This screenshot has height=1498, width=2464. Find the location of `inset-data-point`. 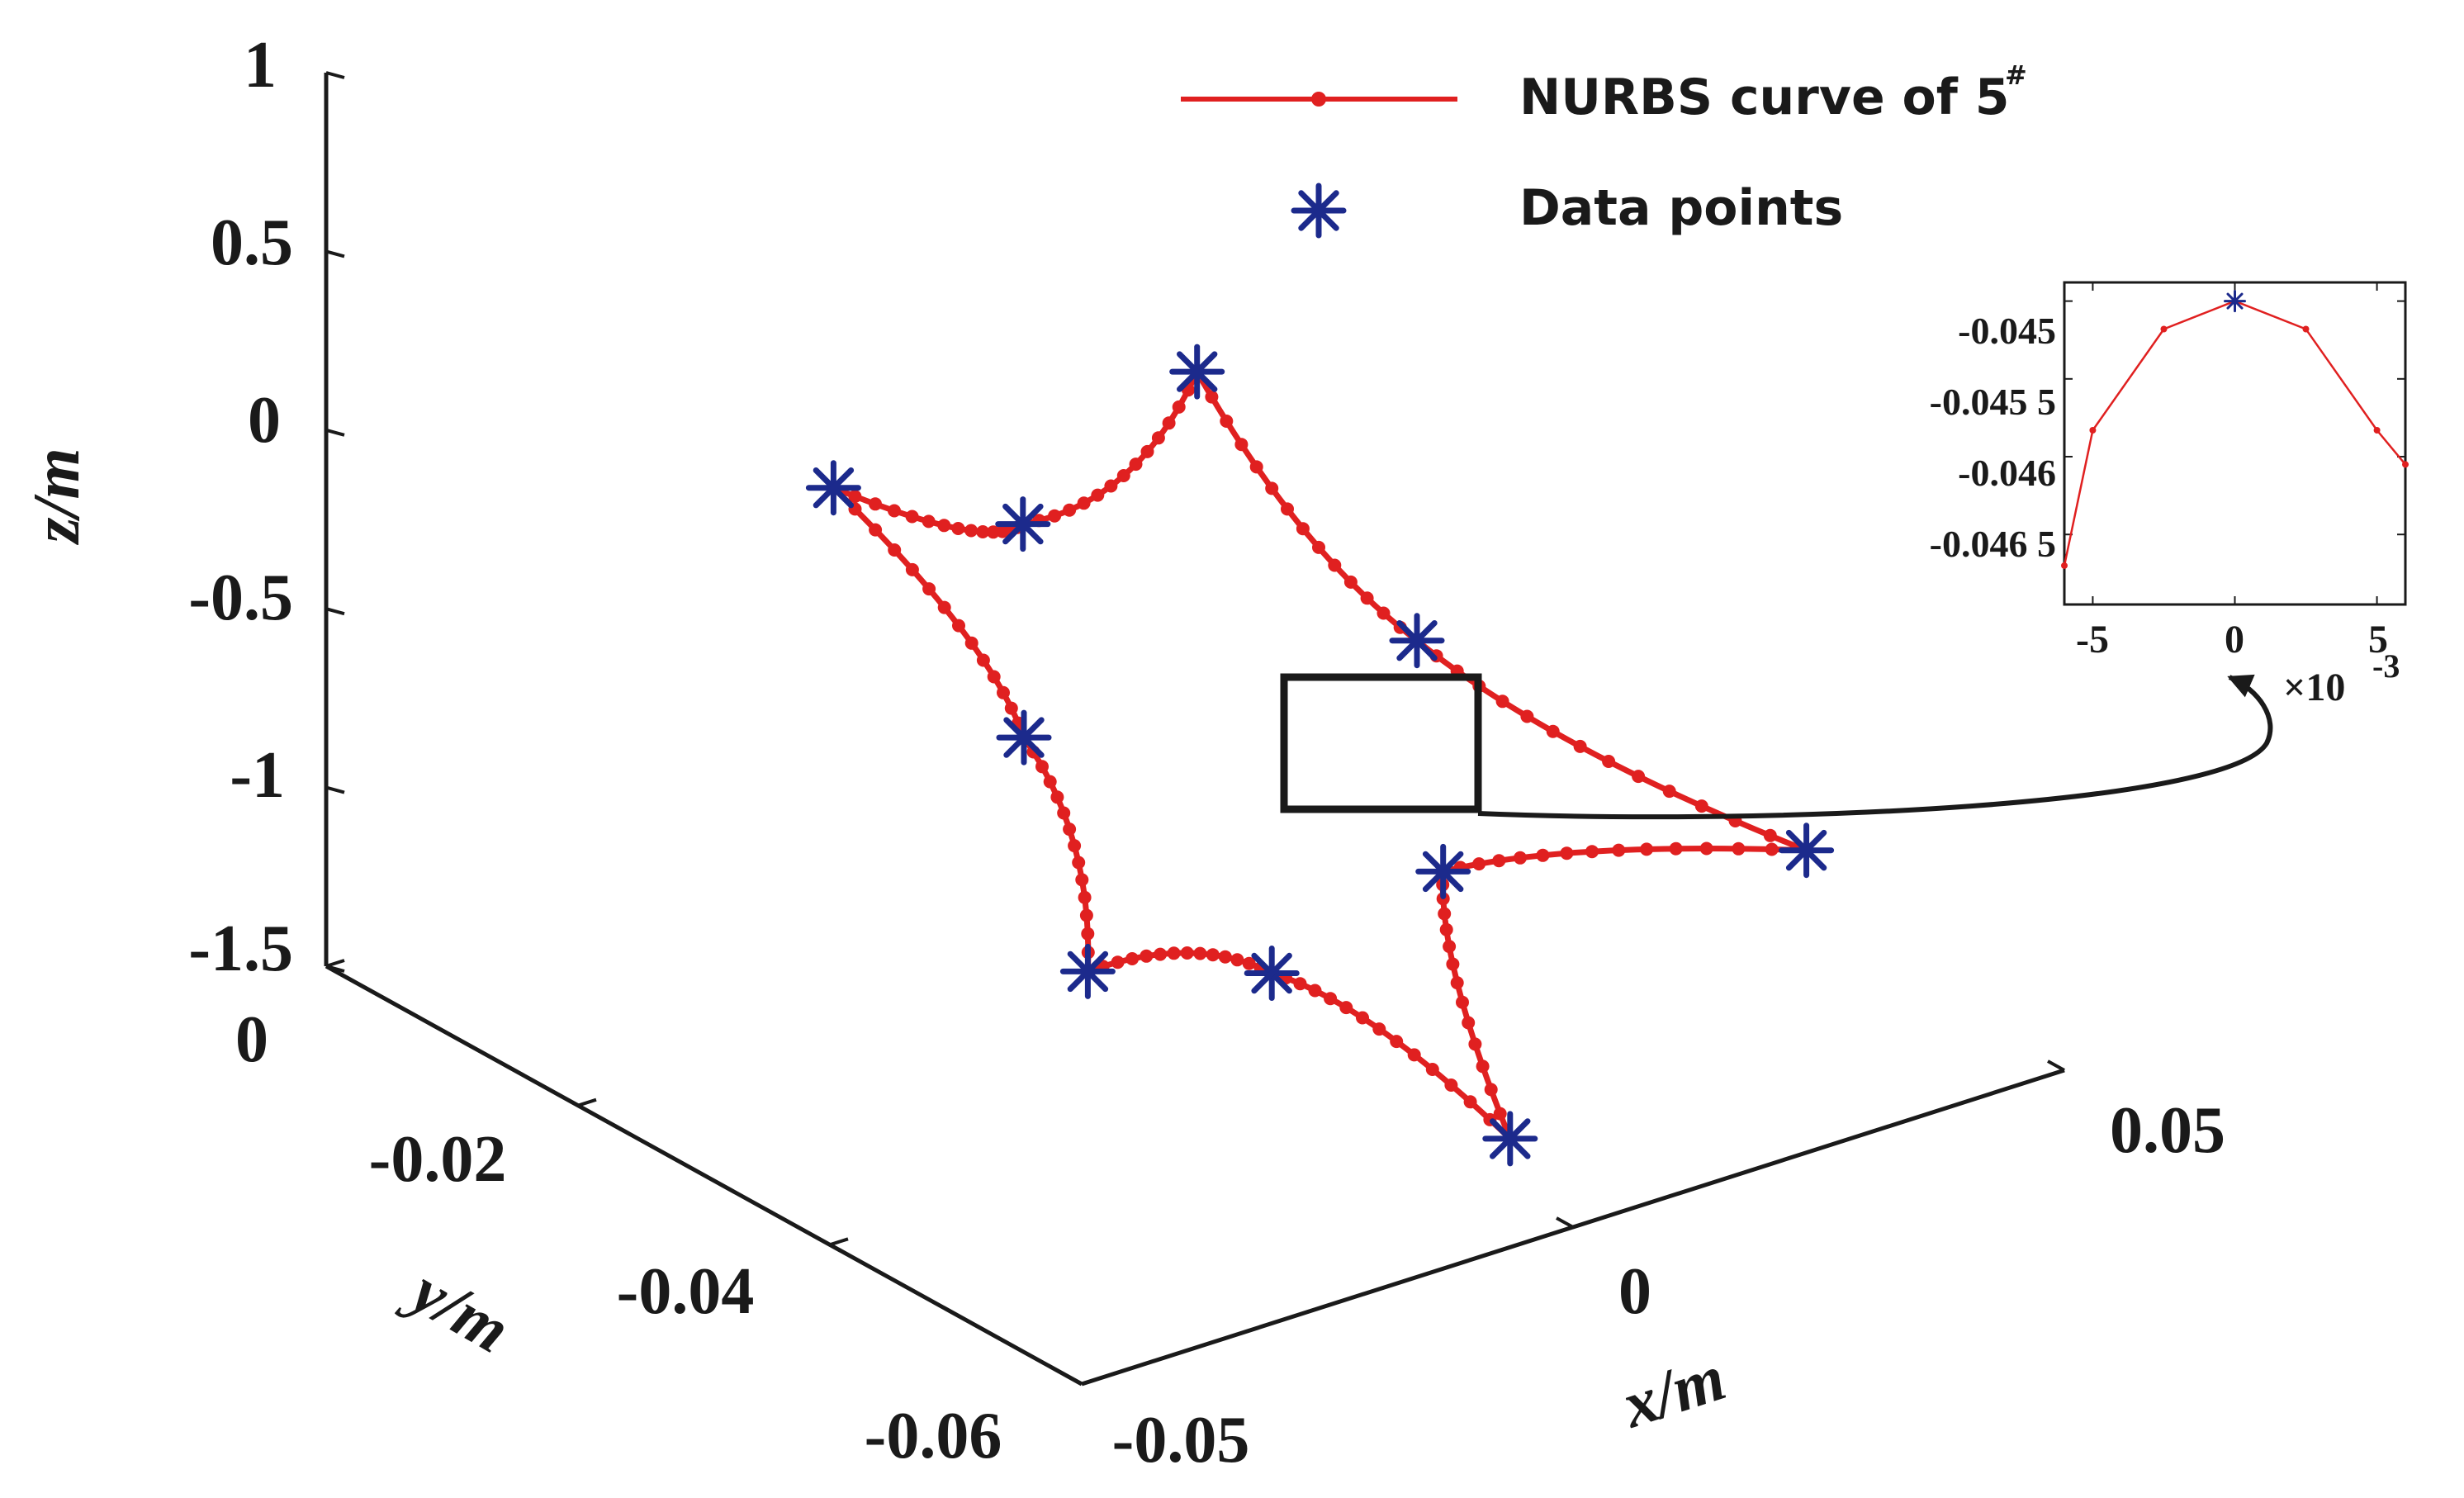

inset-data-point is located at coordinates (2235, 301).